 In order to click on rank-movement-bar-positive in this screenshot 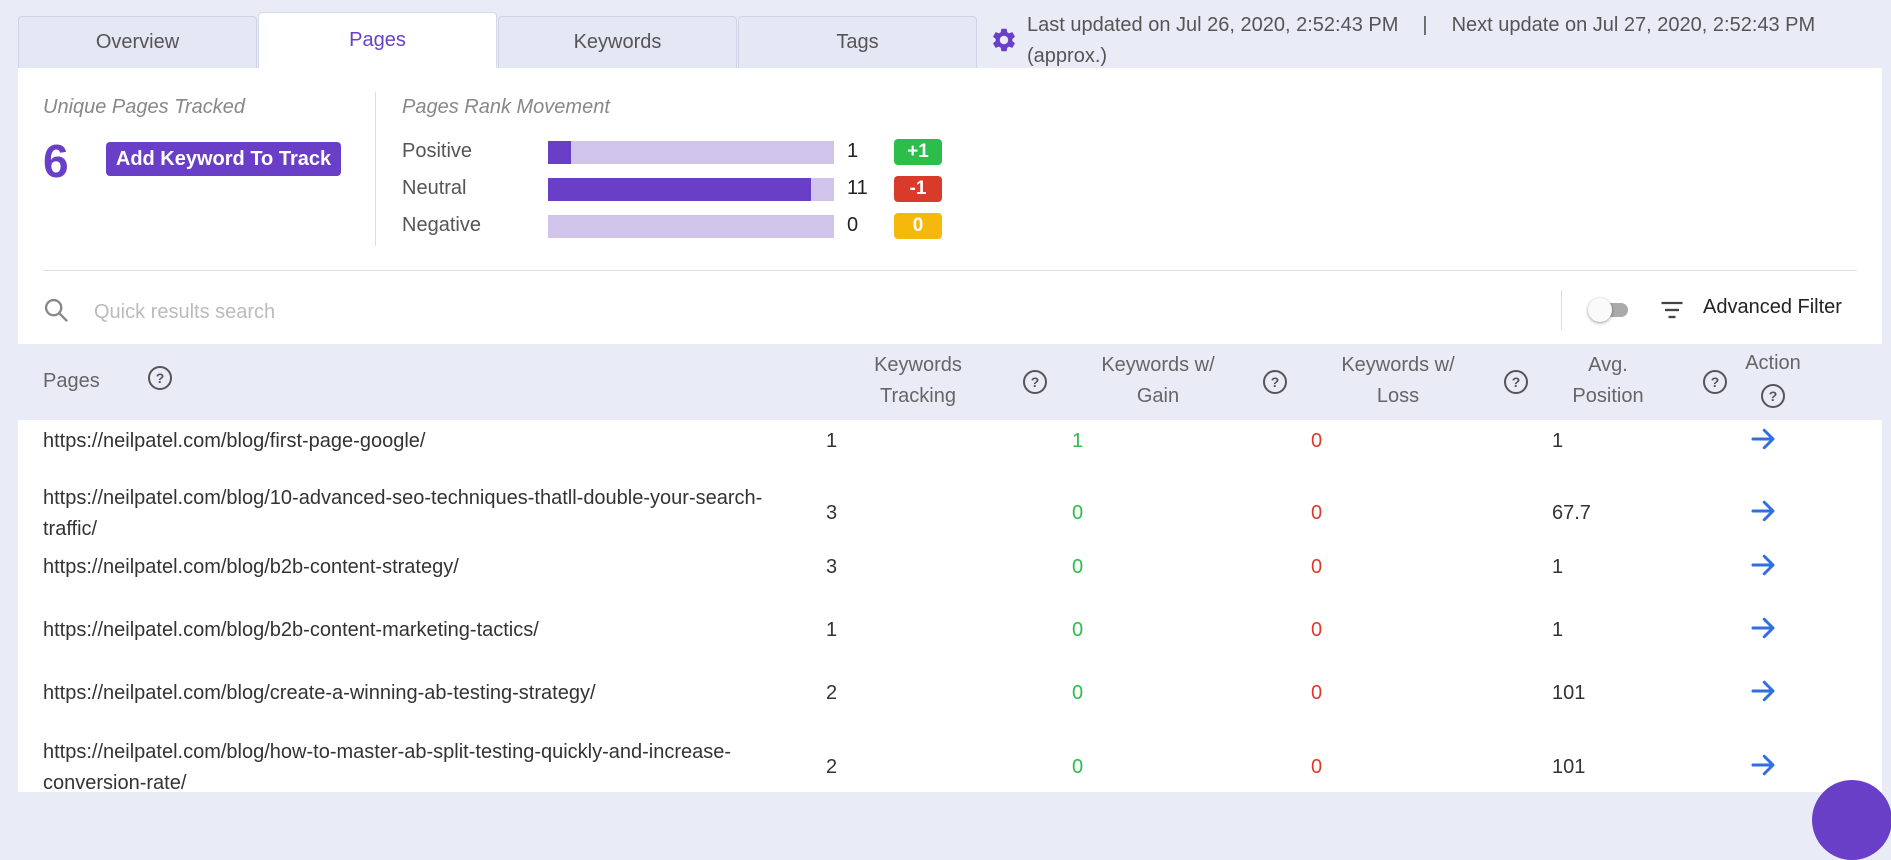, I will do `click(691, 152)`.